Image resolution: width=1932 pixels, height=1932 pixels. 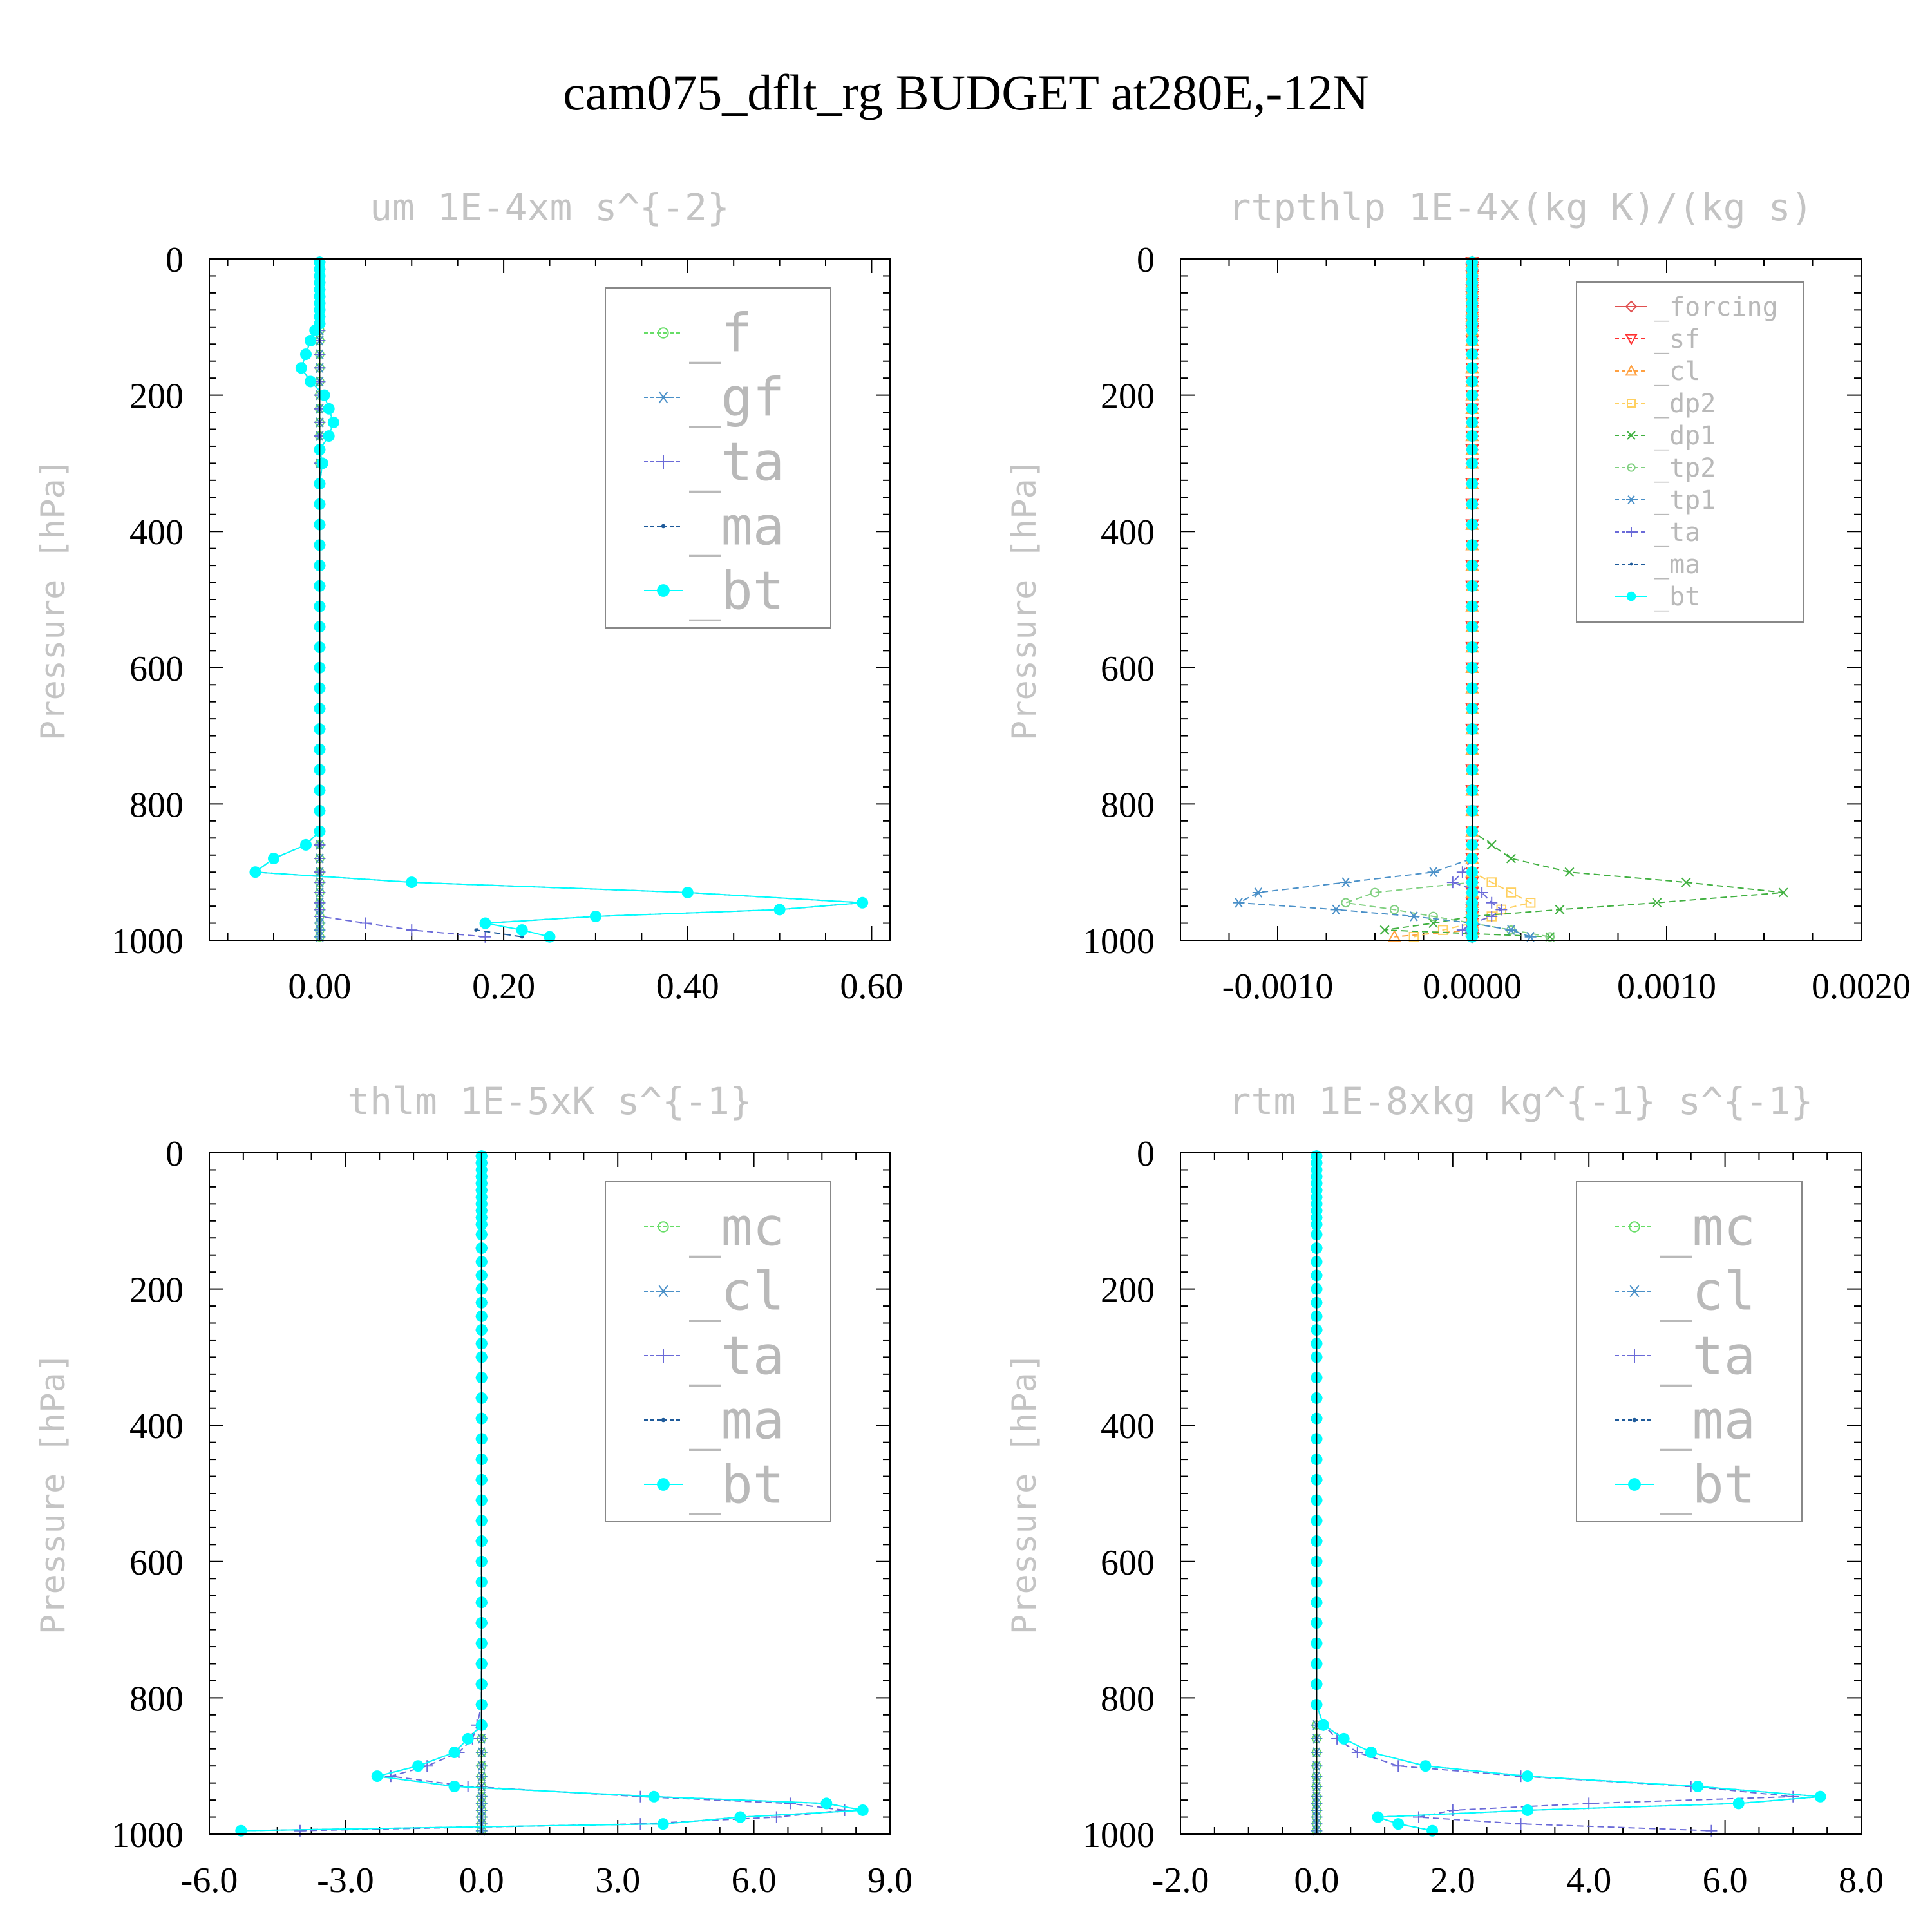 I want to click on legend-label: _forcing, so click(x=1716, y=307).